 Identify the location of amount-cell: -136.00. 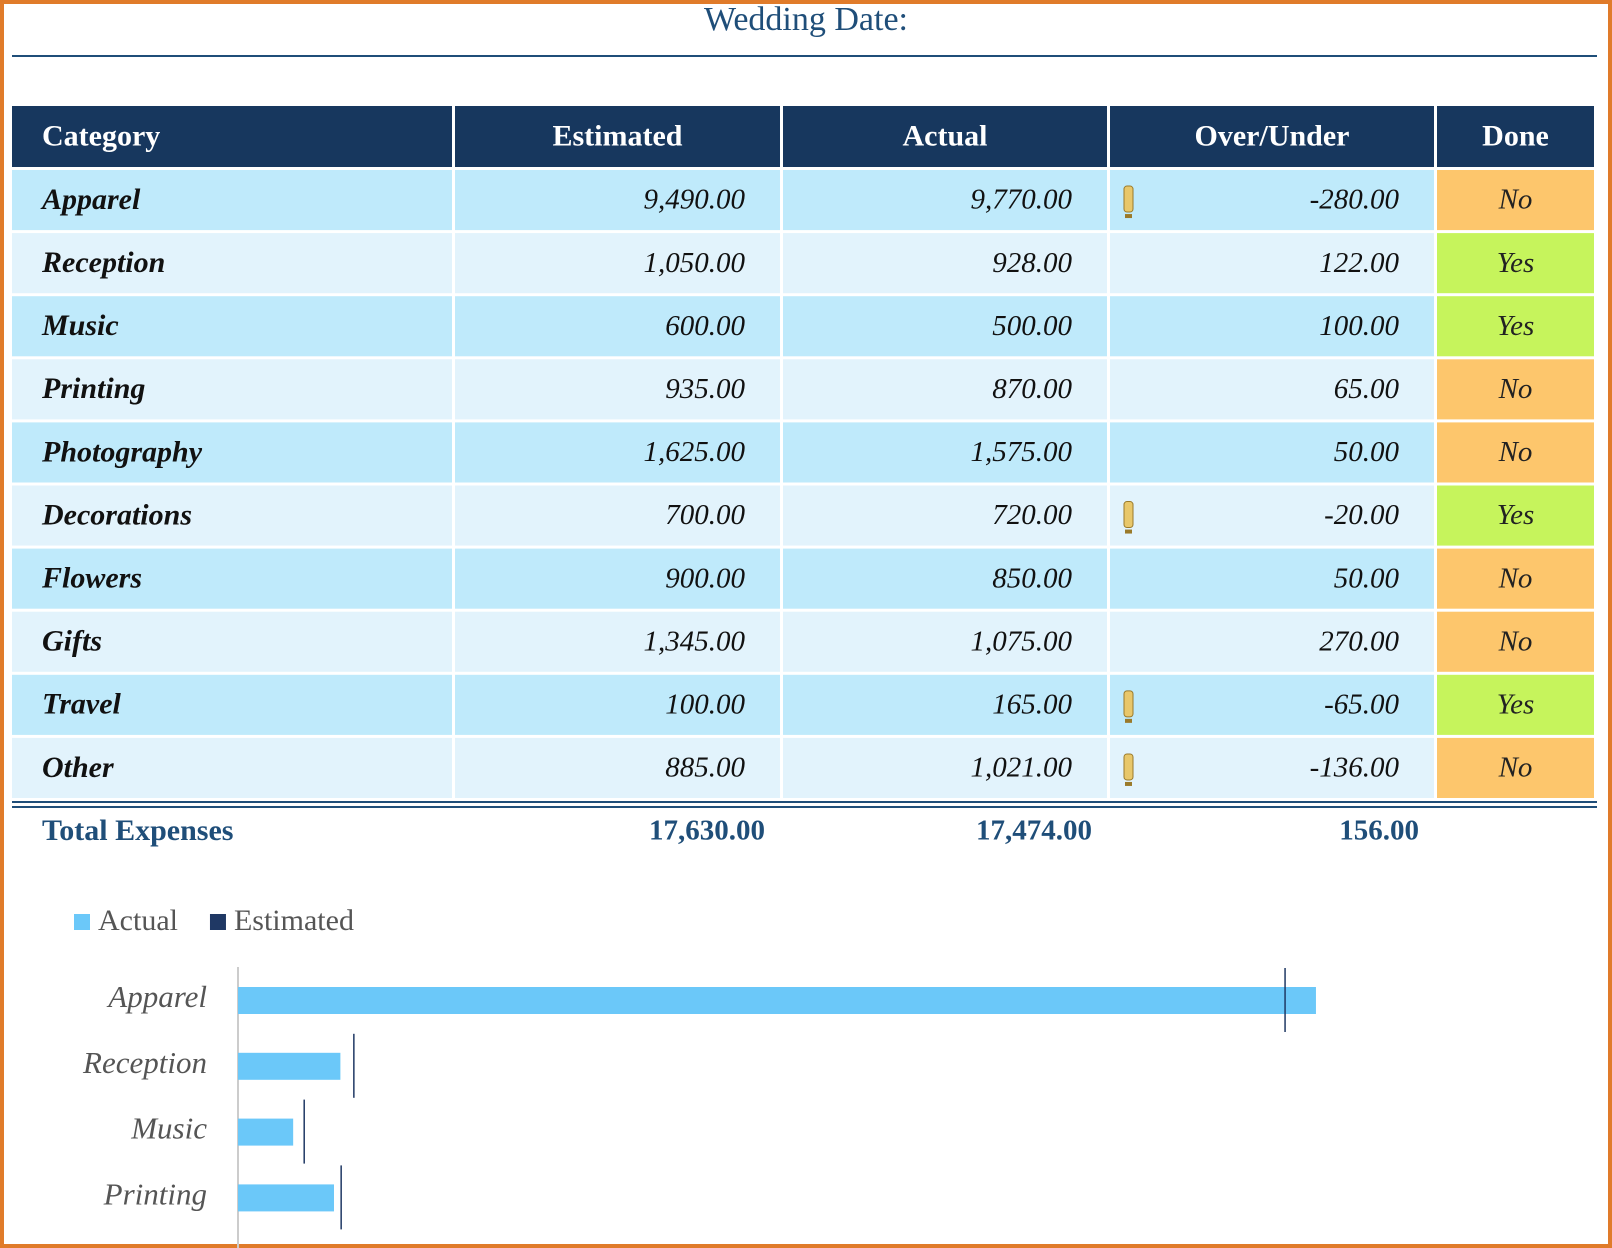
(1355, 768).